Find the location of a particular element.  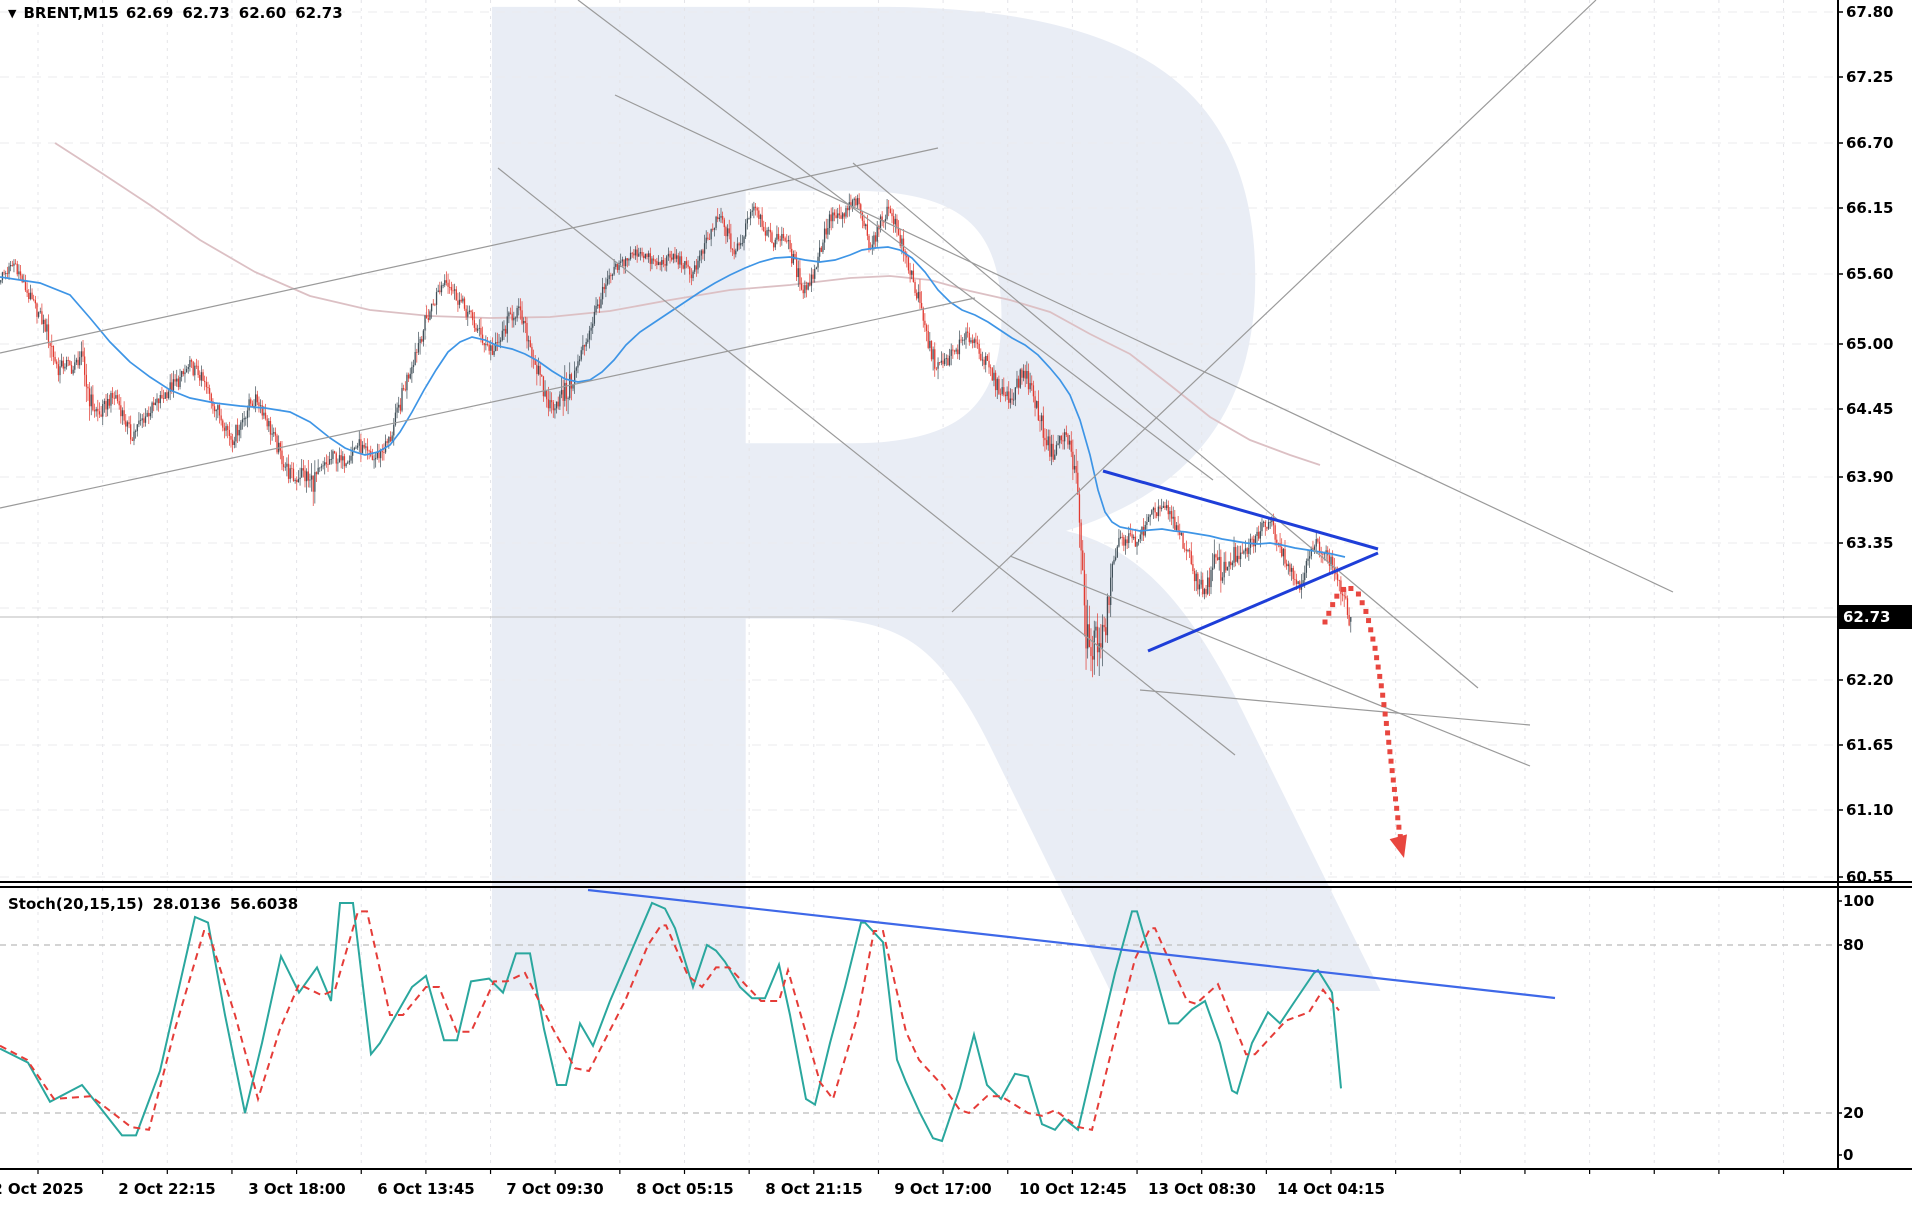

ohlc-high: 62.73 is located at coordinates (206, 13).